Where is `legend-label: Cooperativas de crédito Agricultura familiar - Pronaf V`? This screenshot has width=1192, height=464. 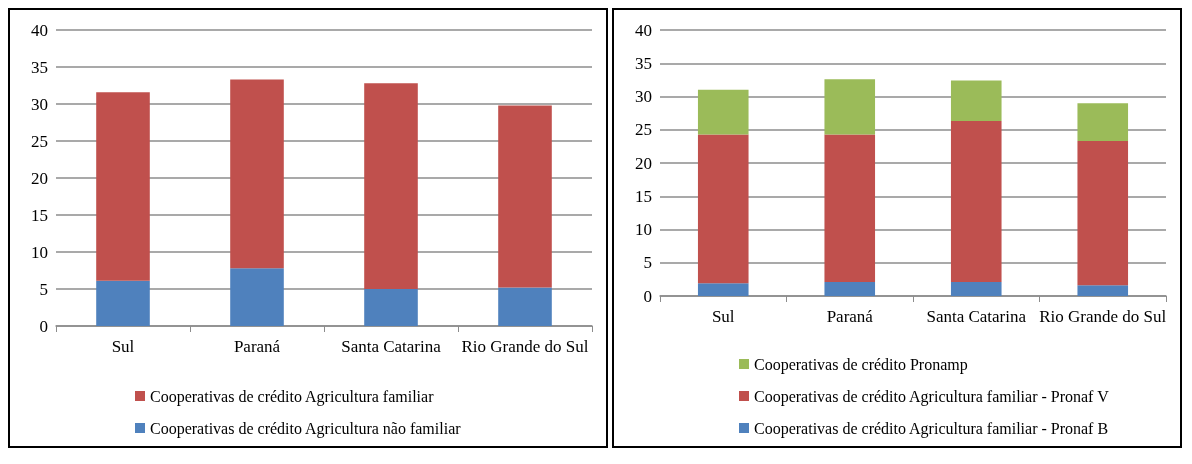
legend-label: Cooperativas de crédito Agricultura familiar - Pronaf V is located at coordinates (932, 396).